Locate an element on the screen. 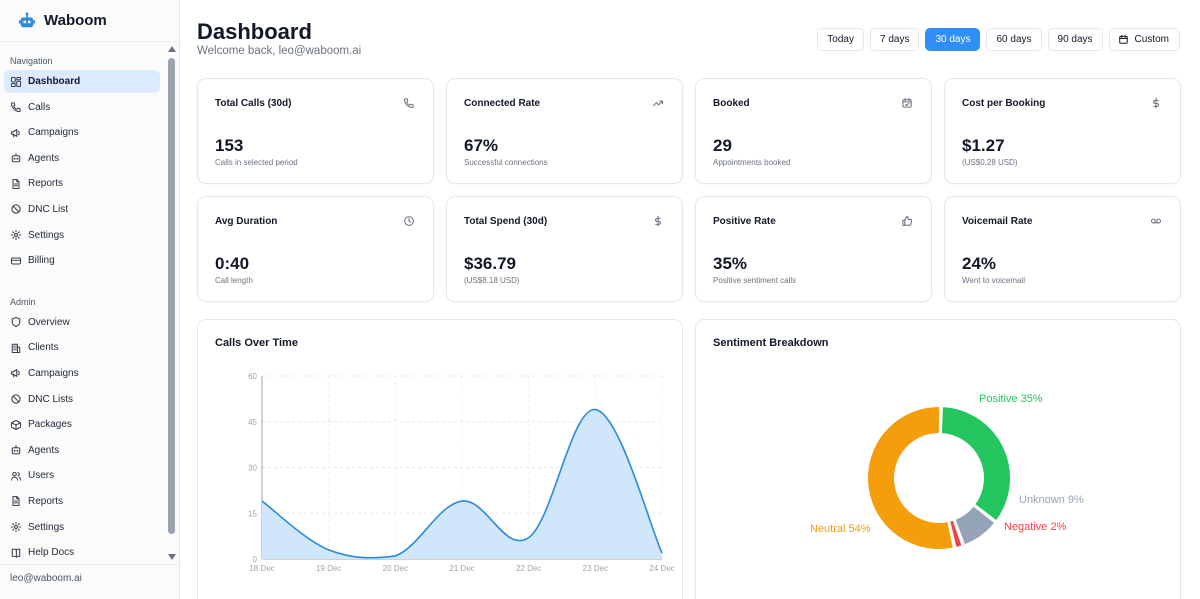  stat-card-positive-rate: Positive Rate 35% Positive sentiment calls is located at coordinates (813, 249).